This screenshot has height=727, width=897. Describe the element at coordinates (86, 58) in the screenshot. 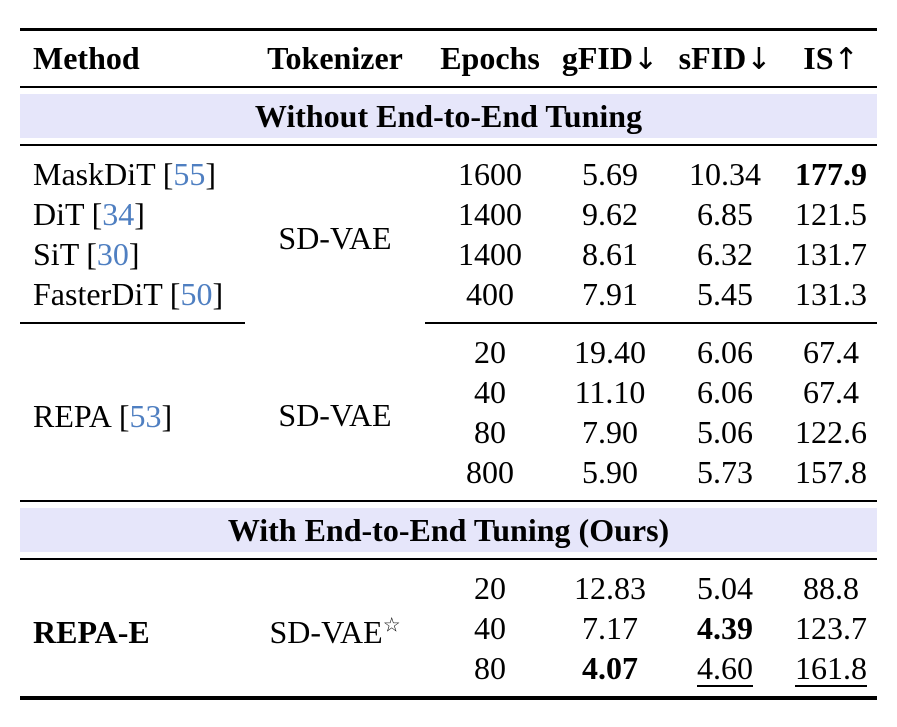

I see `header-label: Method` at that location.